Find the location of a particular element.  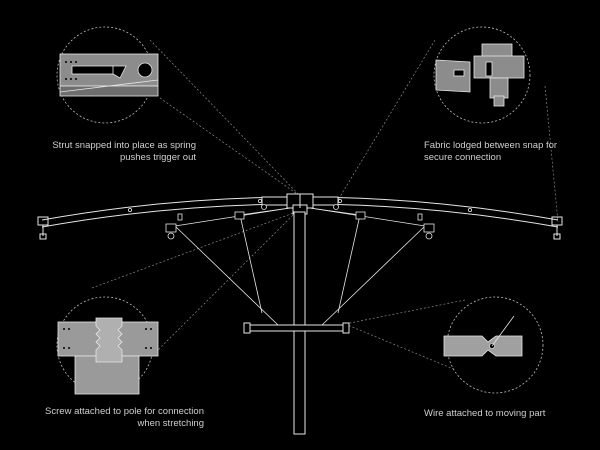

detail-screw is located at coordinates (107, 345).